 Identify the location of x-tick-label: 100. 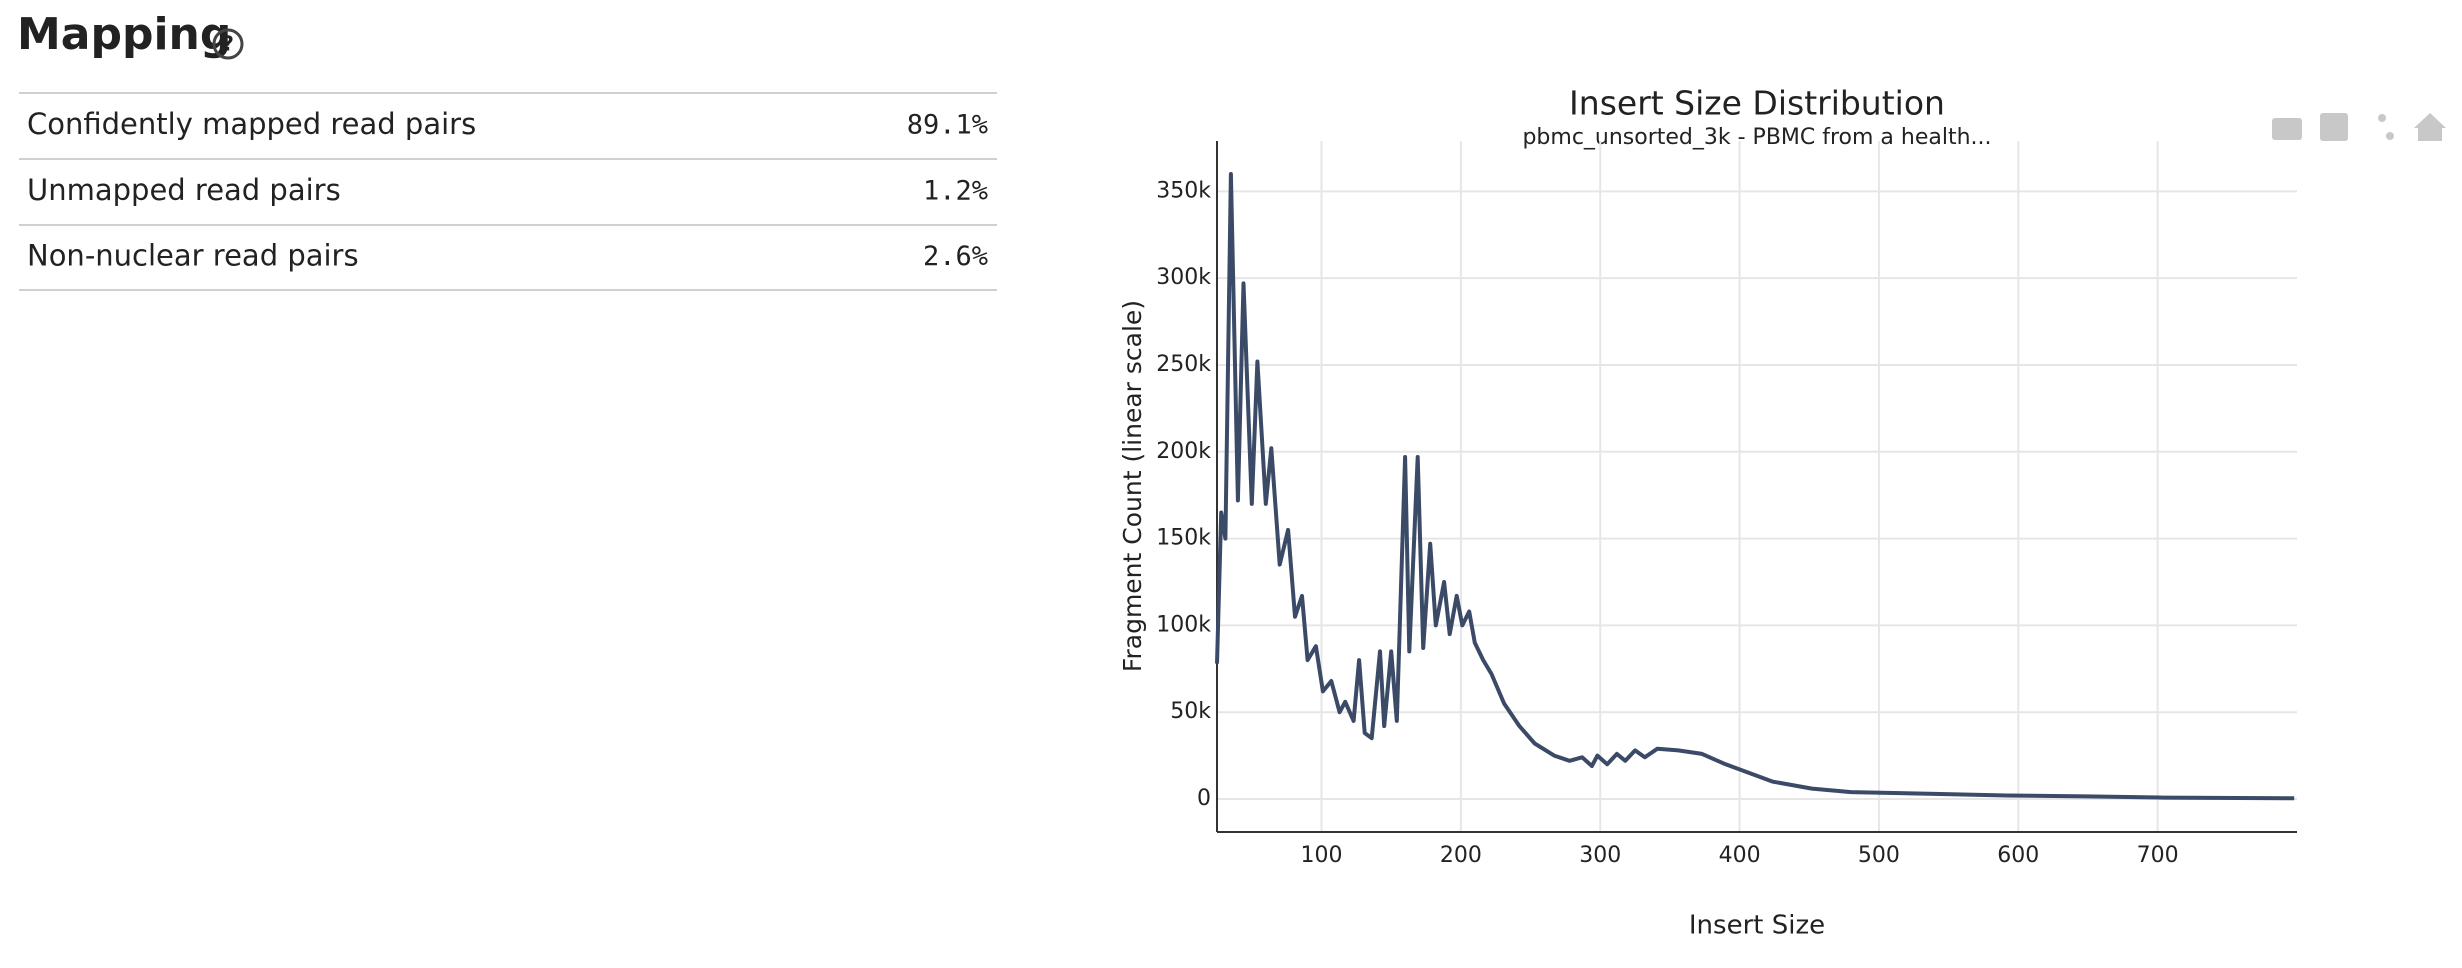
(1322, 855).